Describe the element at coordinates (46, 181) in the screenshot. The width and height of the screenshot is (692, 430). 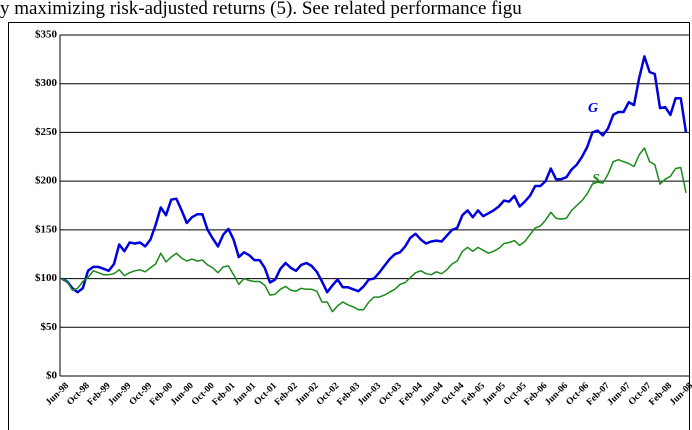
I see `y-tick-label: $200` at that location.